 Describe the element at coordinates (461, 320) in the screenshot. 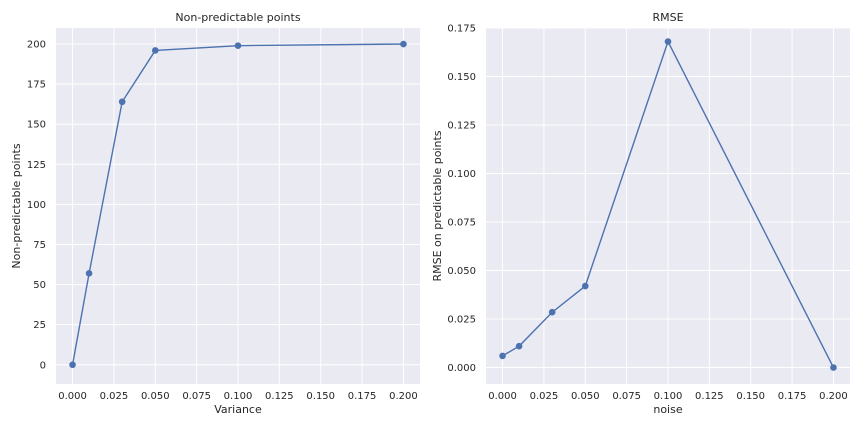

I see `y-tick-label: 0.025` at that location.